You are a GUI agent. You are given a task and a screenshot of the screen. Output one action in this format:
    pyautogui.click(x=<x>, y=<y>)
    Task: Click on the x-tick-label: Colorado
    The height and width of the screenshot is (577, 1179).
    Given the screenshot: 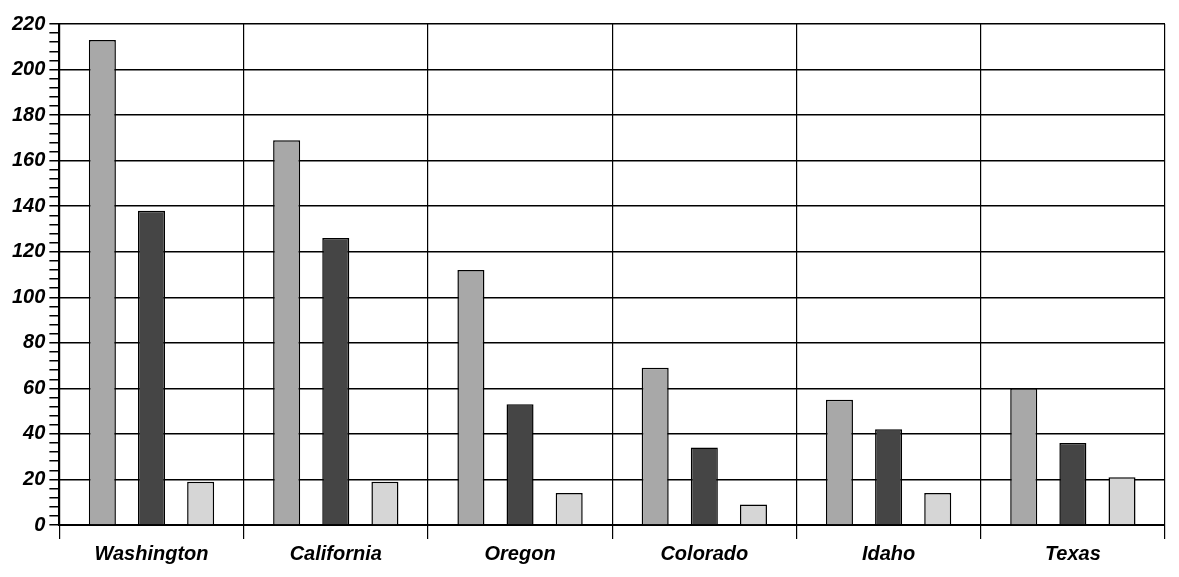 What is the action you would take?
    pyautogui.click(x=704, y=552)
    